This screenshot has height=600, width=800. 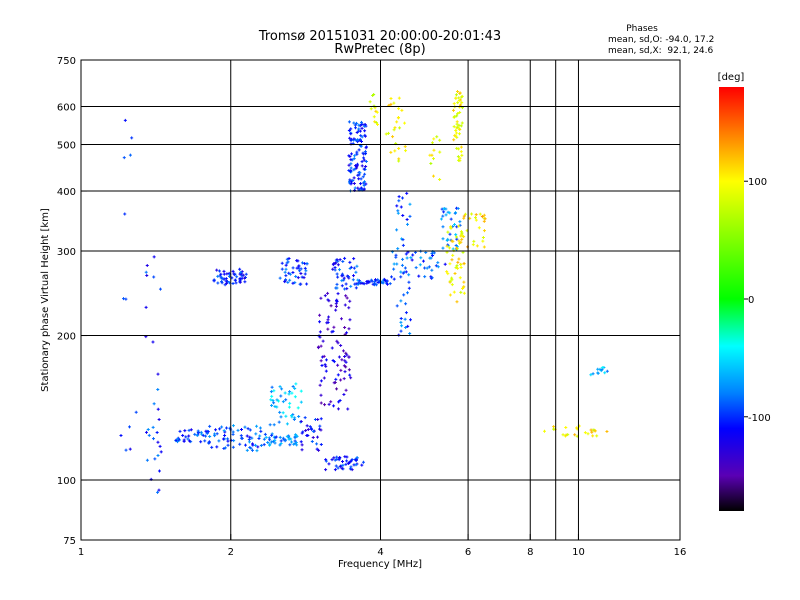 What do you see at coordinates (642, 29) in the screenshot?
I see `phases-heading: Phases` at bounding box center [642, 29].